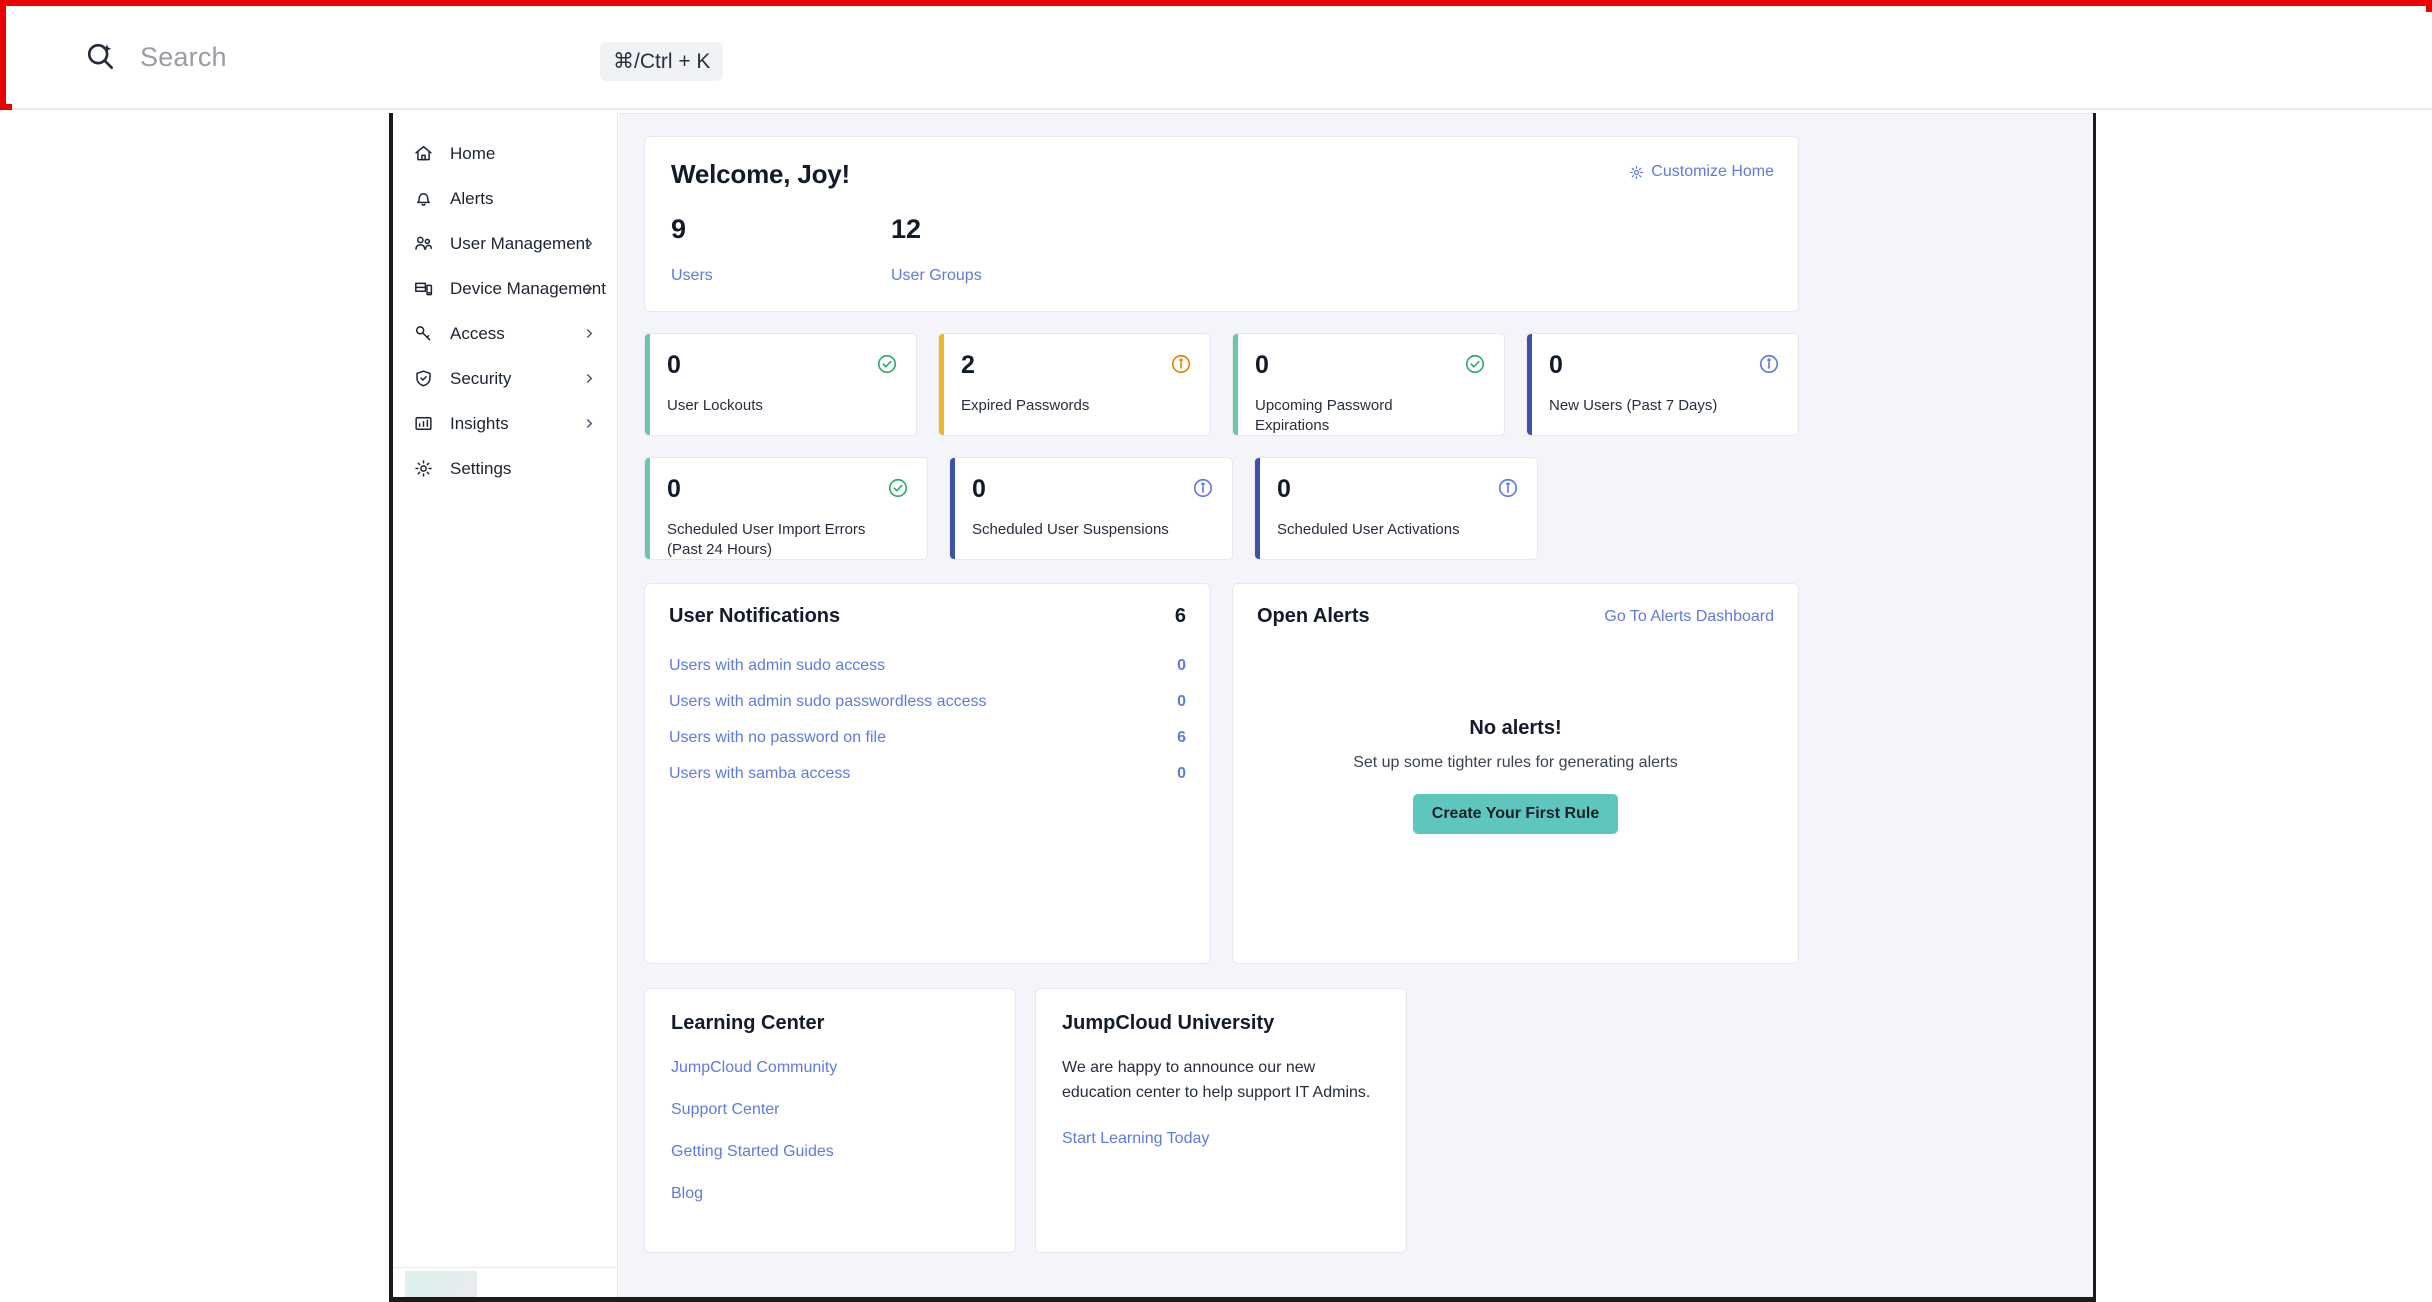 This screenshot has height=1302, width=2432. I want to click on create-first-rule-button: Create Your First Rule, so click(1515, 814).